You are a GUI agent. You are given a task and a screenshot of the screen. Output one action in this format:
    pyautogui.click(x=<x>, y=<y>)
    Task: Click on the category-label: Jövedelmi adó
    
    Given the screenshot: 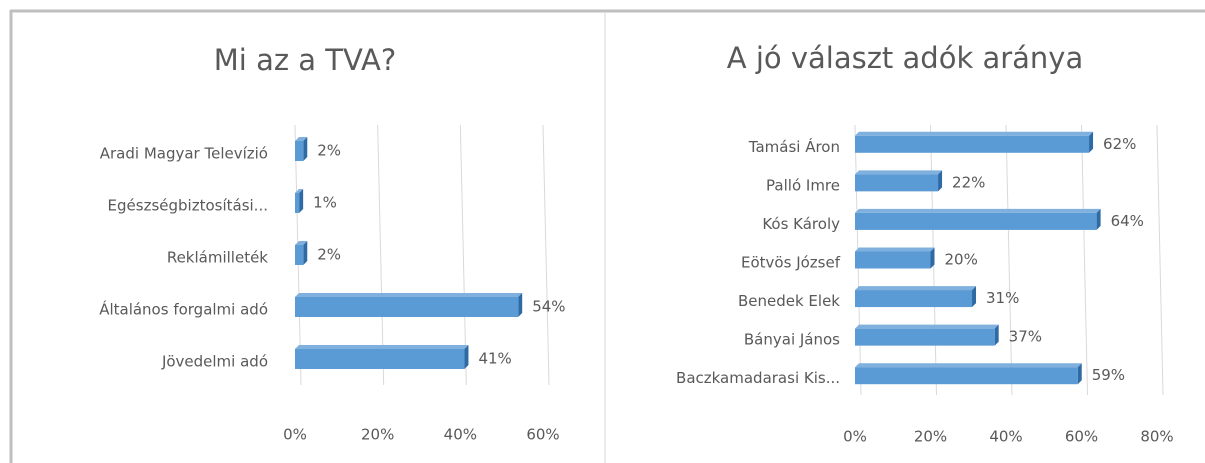 What is the action you would take?
    pyautogui.click(x=214, y=362)
    